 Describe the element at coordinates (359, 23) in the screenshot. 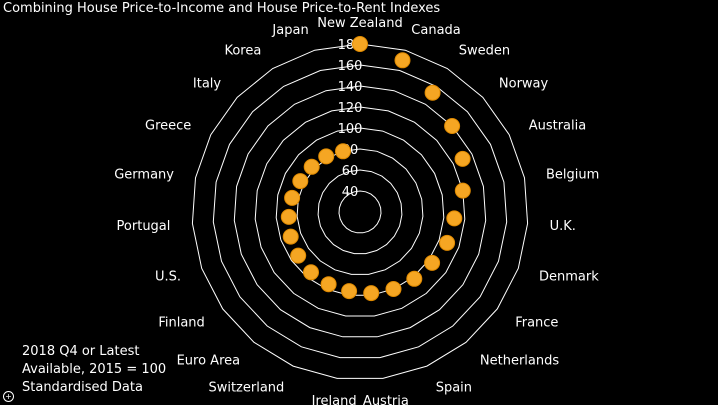

I see `category-label: New Zealand` at that location.